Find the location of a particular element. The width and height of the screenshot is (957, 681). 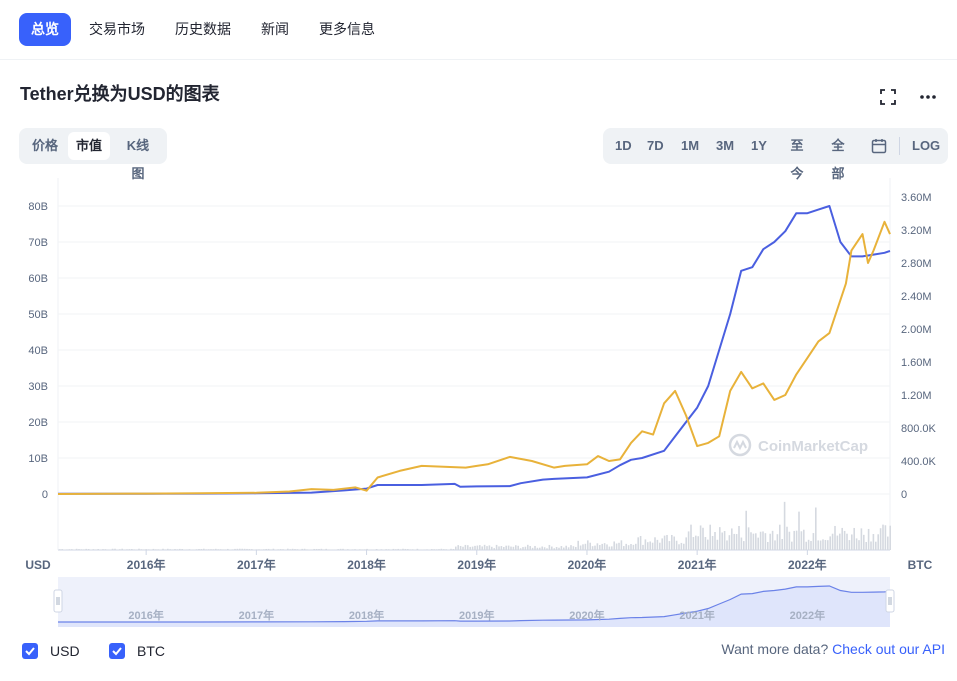

range-tab-7d: 7D is located at coordinates (655, 145).